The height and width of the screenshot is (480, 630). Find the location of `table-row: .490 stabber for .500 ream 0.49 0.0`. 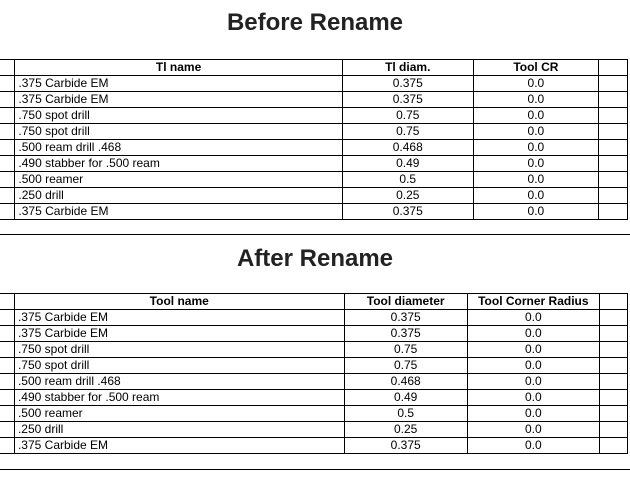

table-row: .490 stabber for .500 ream 0.49 0.0 is located at coordinates (314, 397).